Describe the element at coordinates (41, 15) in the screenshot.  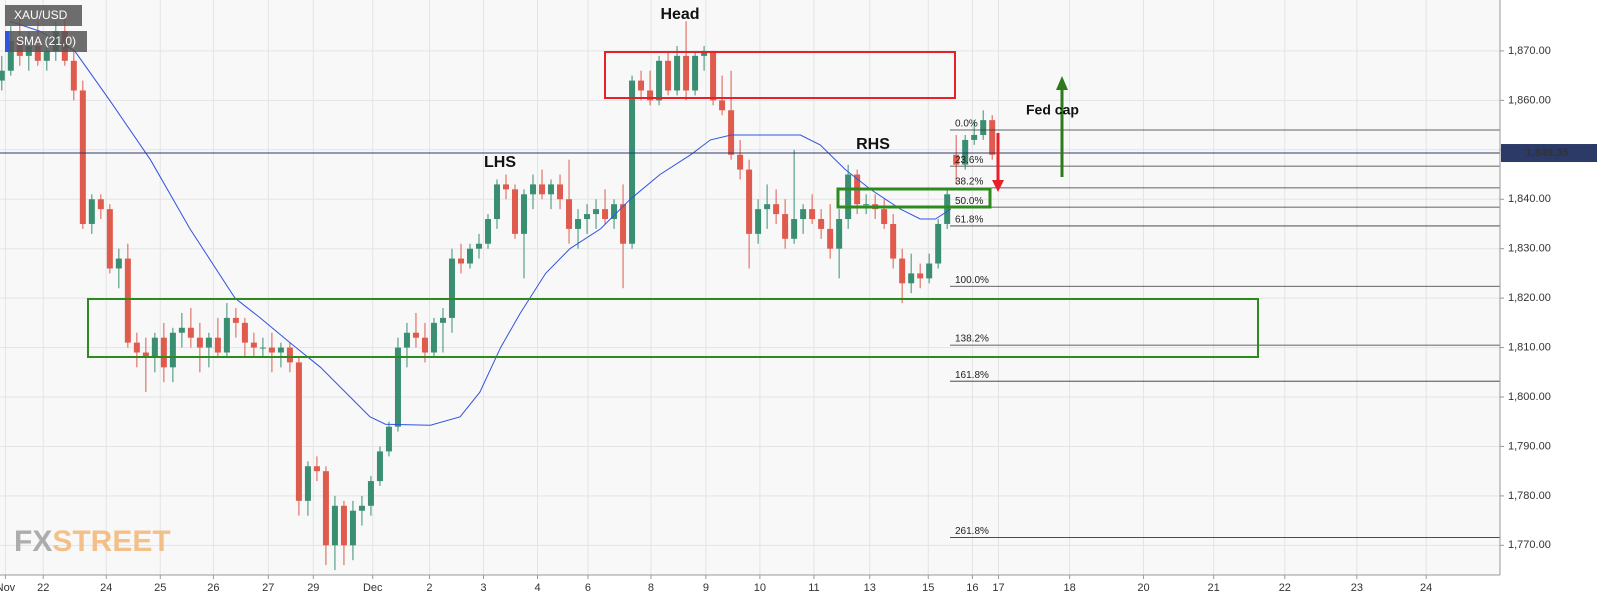
I see `legend-symbol: XAU/USD` at that location.